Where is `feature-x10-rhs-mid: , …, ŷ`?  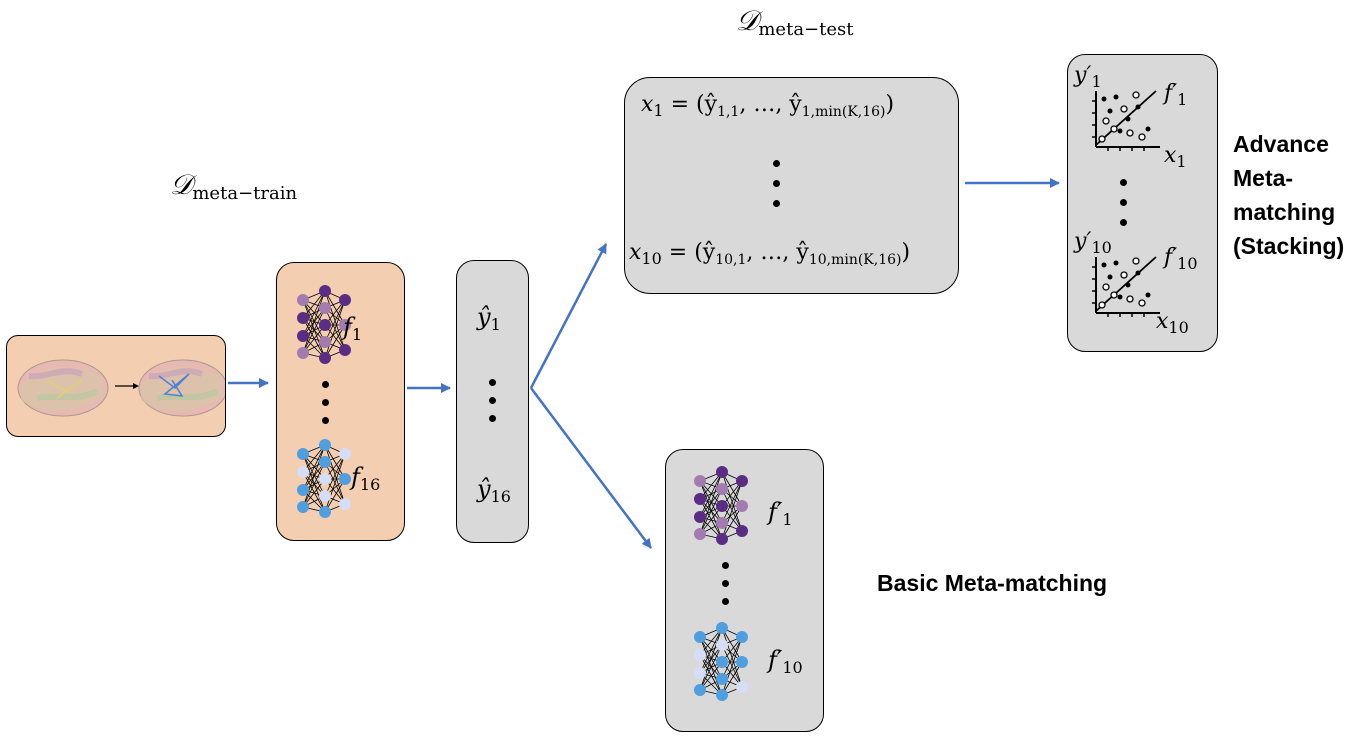
feature-x10-rhs-mid: , …, ŷ is located at coordinates (777, 252).